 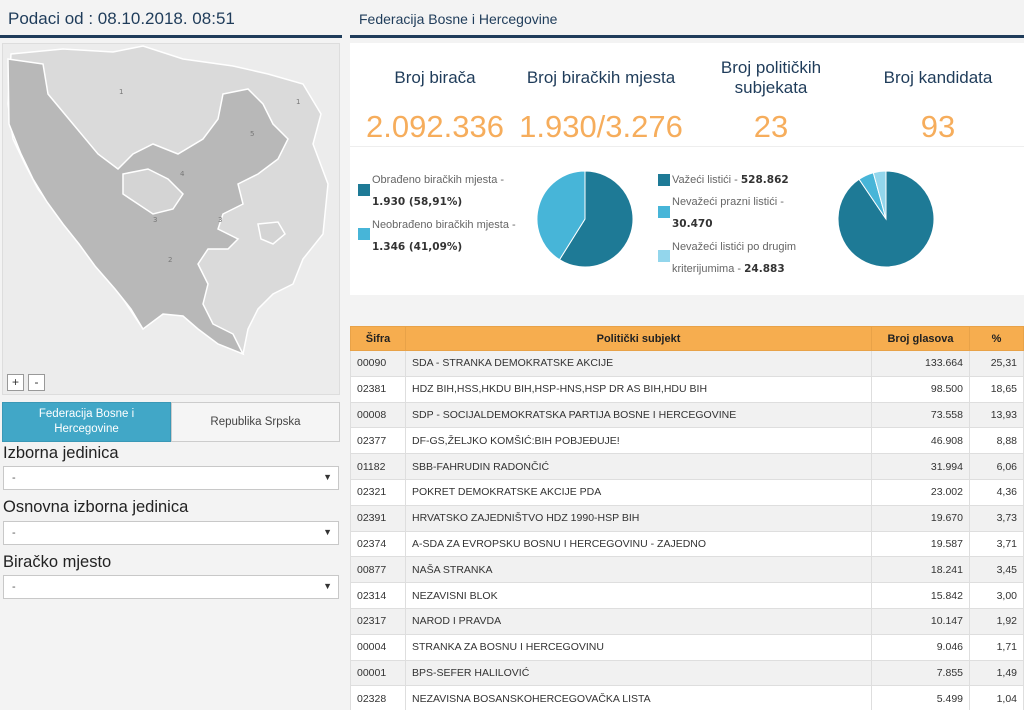 What do you see at coordinates (170, 260) in the screenshot?
I see `map-label: 2` at bounding box center [170, 260].